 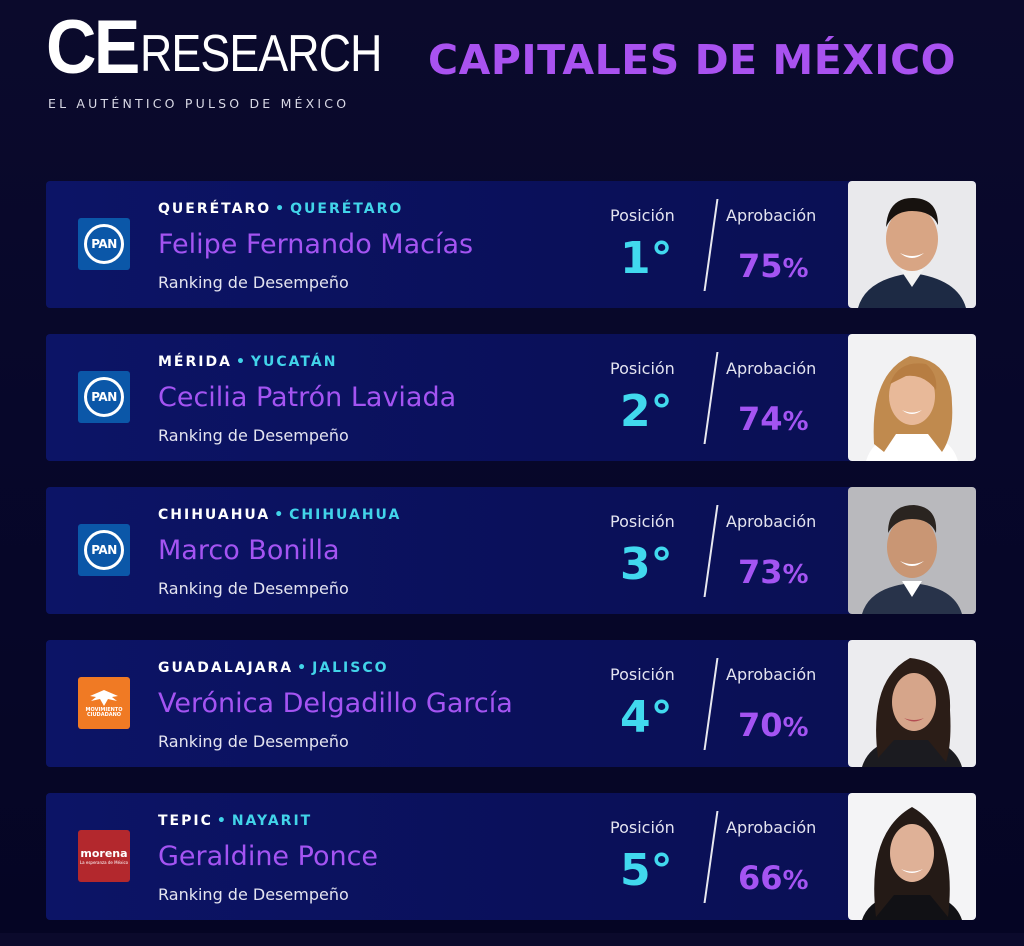 I want to click on party-label: morena, so click(x=104, y=853).